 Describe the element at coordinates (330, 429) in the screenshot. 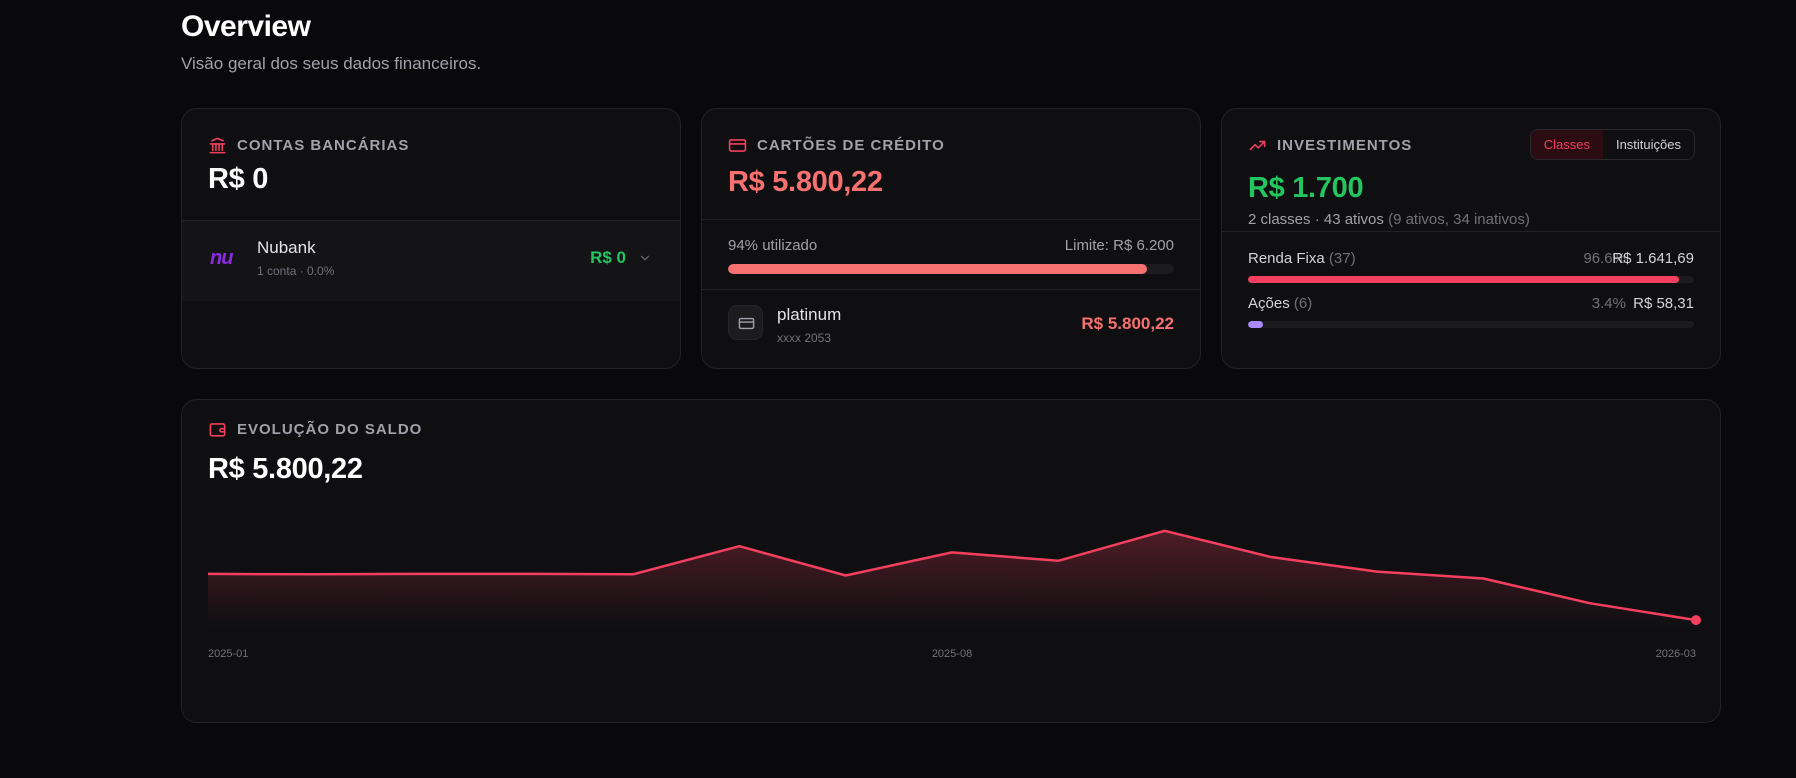

I see `balance-evolution-label: EVOLUÇÃO DO SALDO` at that location.